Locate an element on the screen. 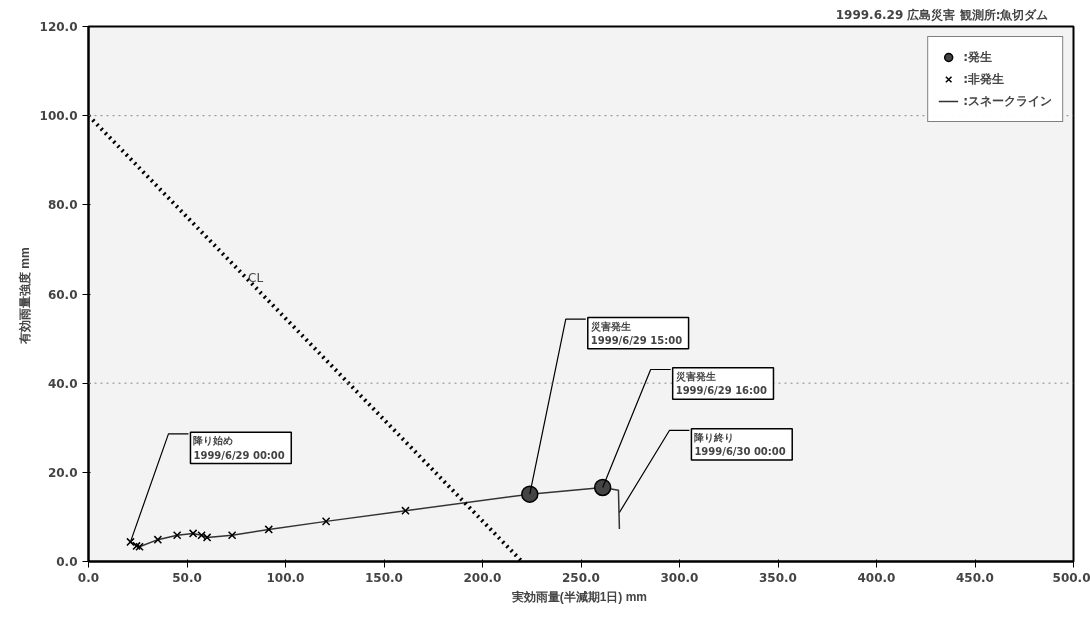 This screenshot has height=620, width=1090. x-tick-label: 450.0 is located at coordinates (975, 577).